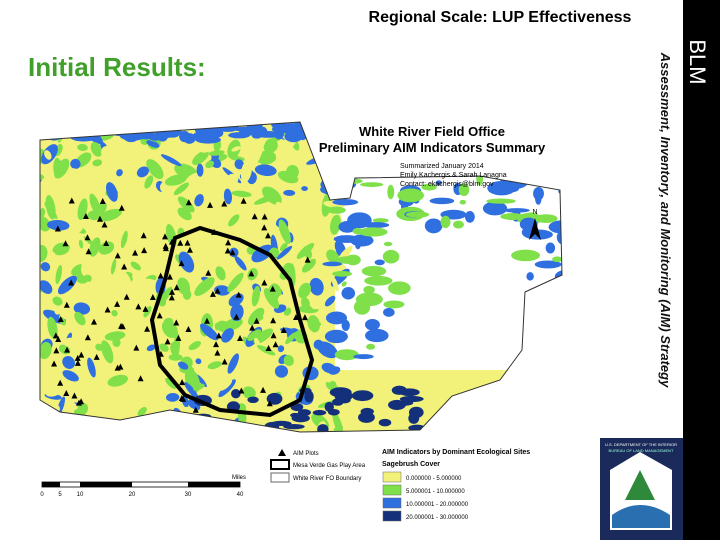 The height and width of the screenshot is (540, 720). What do you see at coordinates (42, 495) in the screenshot?
I see `scale-tick-label: 0` at bounding box center [42, 495].